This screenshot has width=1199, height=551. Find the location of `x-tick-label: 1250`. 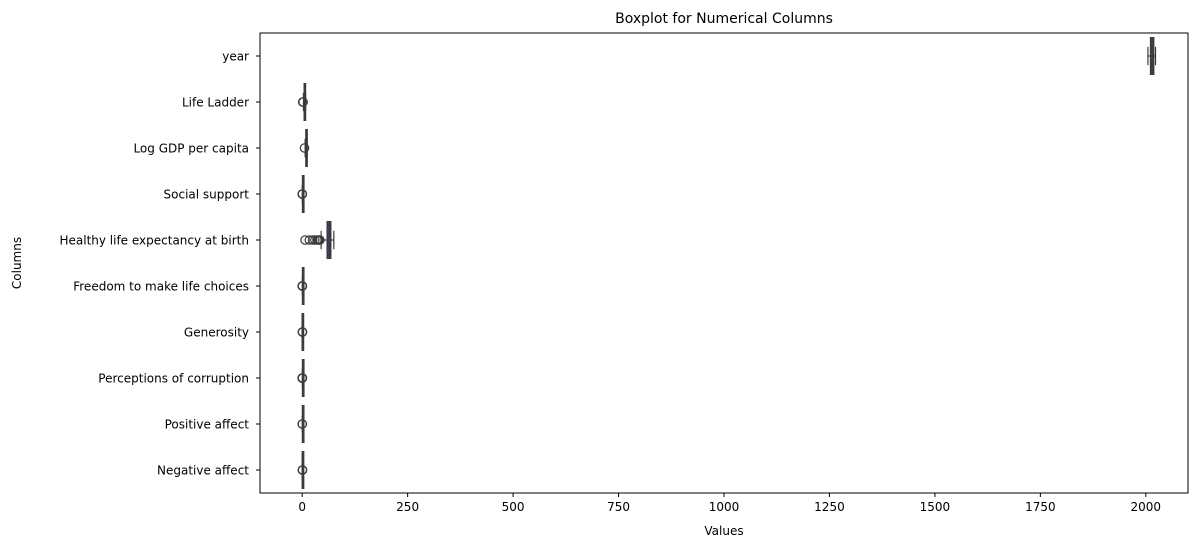

x-tick-label: 1250 is located at coordinates (829, 507).